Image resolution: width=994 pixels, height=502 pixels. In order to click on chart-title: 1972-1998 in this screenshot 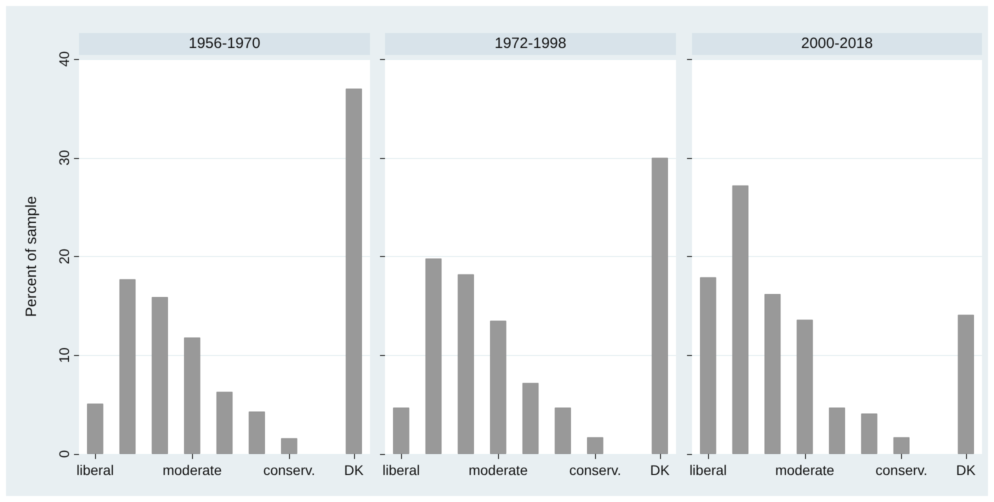, I will do `click(530, 44)`.